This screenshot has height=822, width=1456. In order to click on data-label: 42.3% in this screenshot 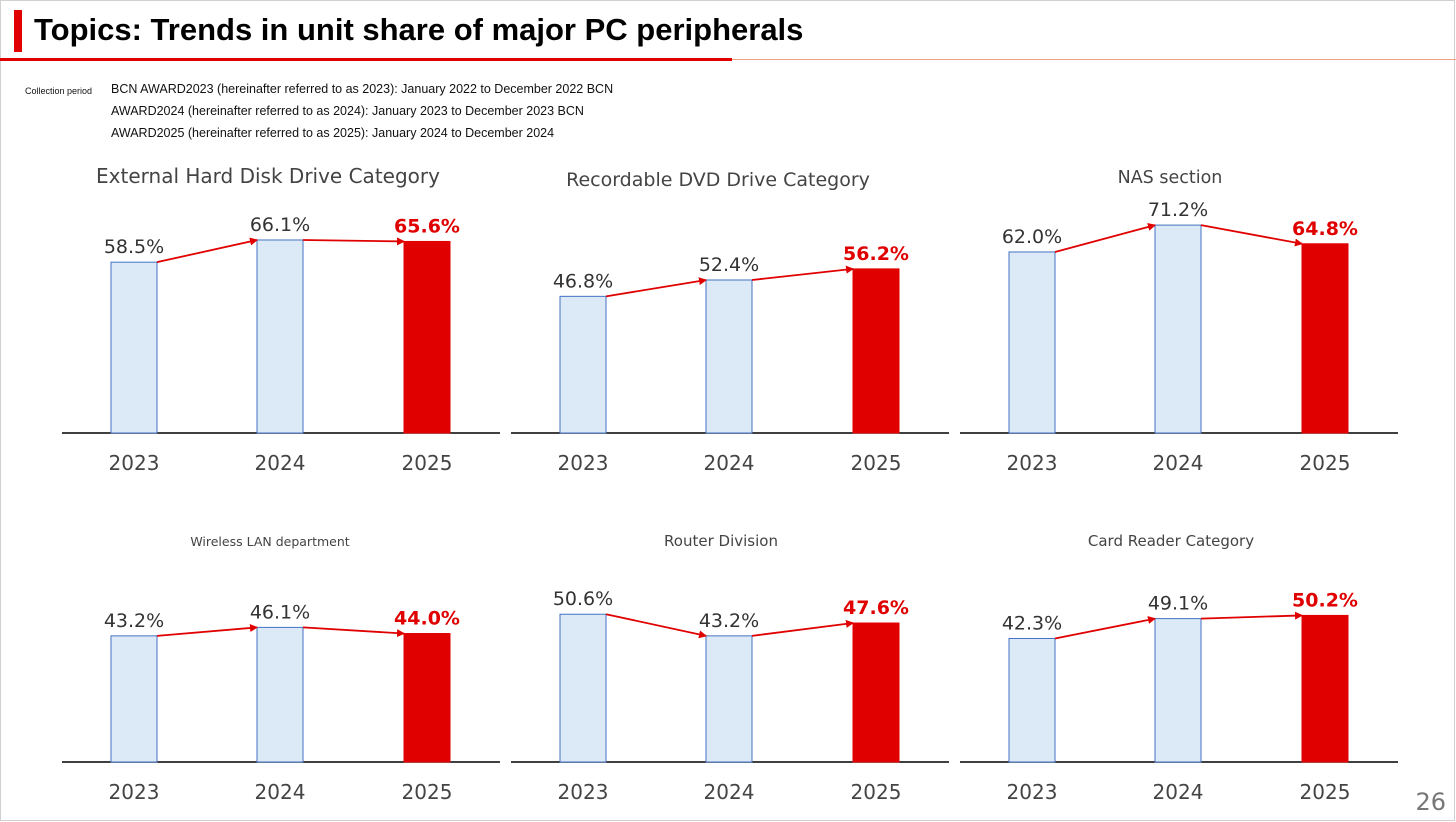, I will do `click(1032, 623)`.